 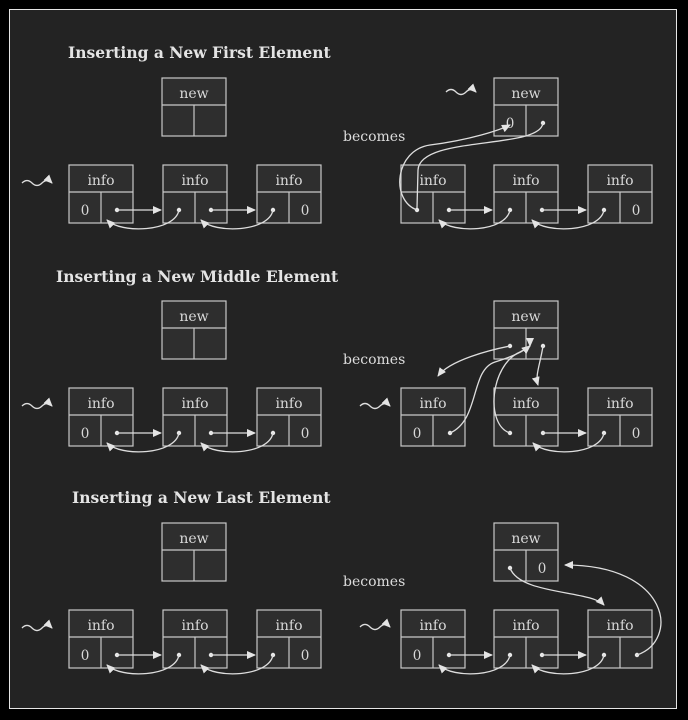 I want to click on last-after-node-3: info, so click(x=620, y=639).